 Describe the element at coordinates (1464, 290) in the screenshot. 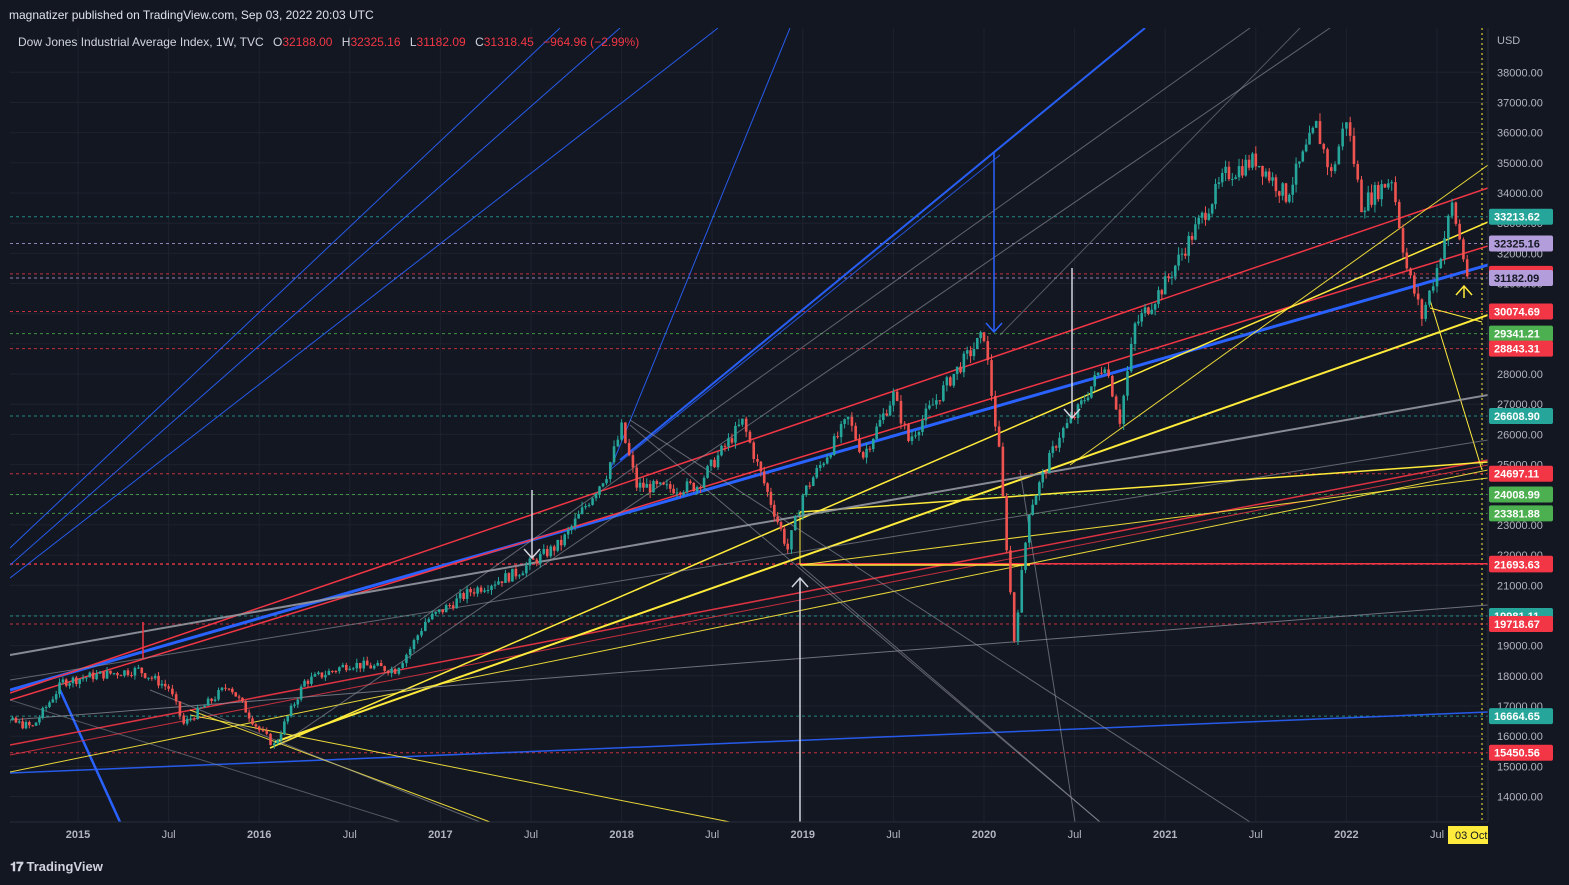

I see `up-arrow-2022-09-head` at that location.